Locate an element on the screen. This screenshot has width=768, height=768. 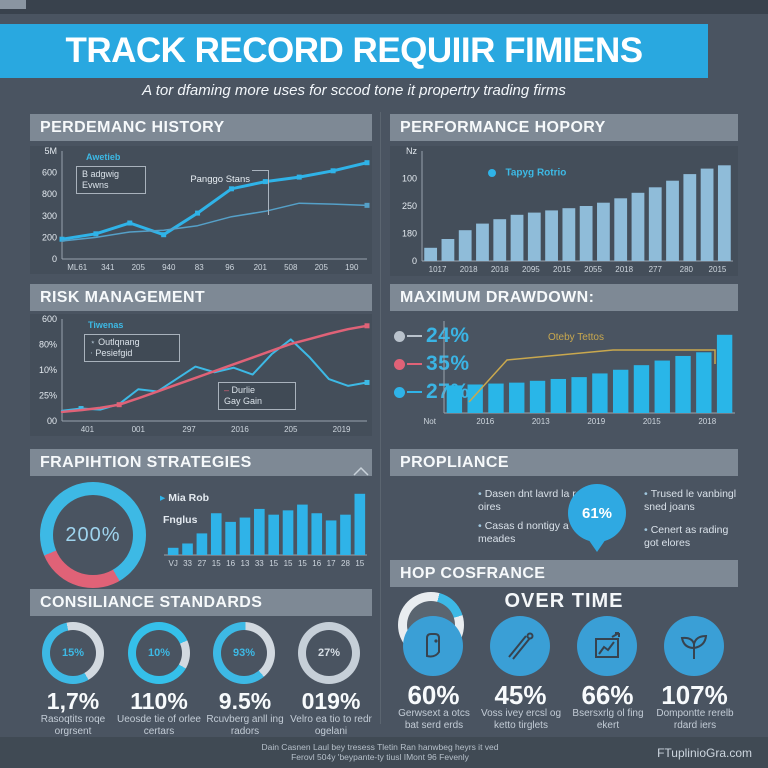
drawdown-stat-2: 35% is located at coordinates (432, 364).